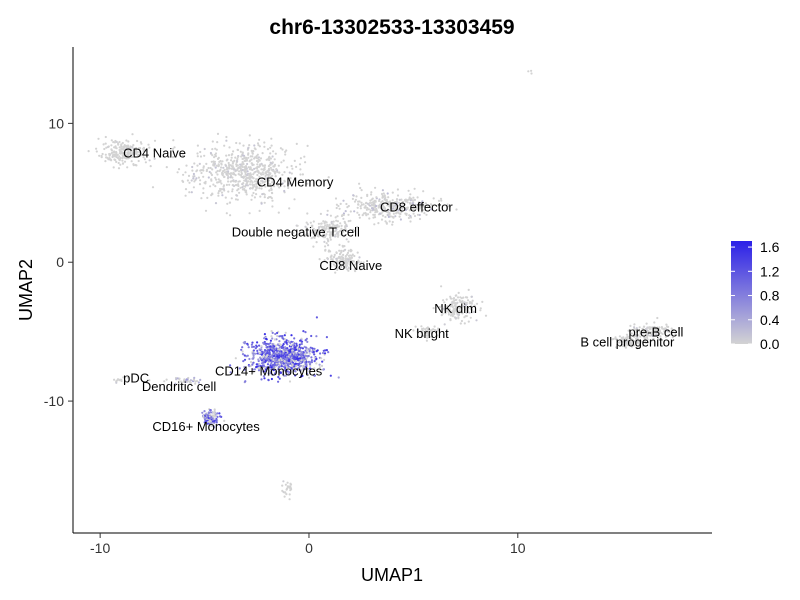 The height and width of the screenshot is (600, 800). Describe the element at coordinates (26, 290) in the screenshot. I see `y-axis-title: UMAP2` at that location.